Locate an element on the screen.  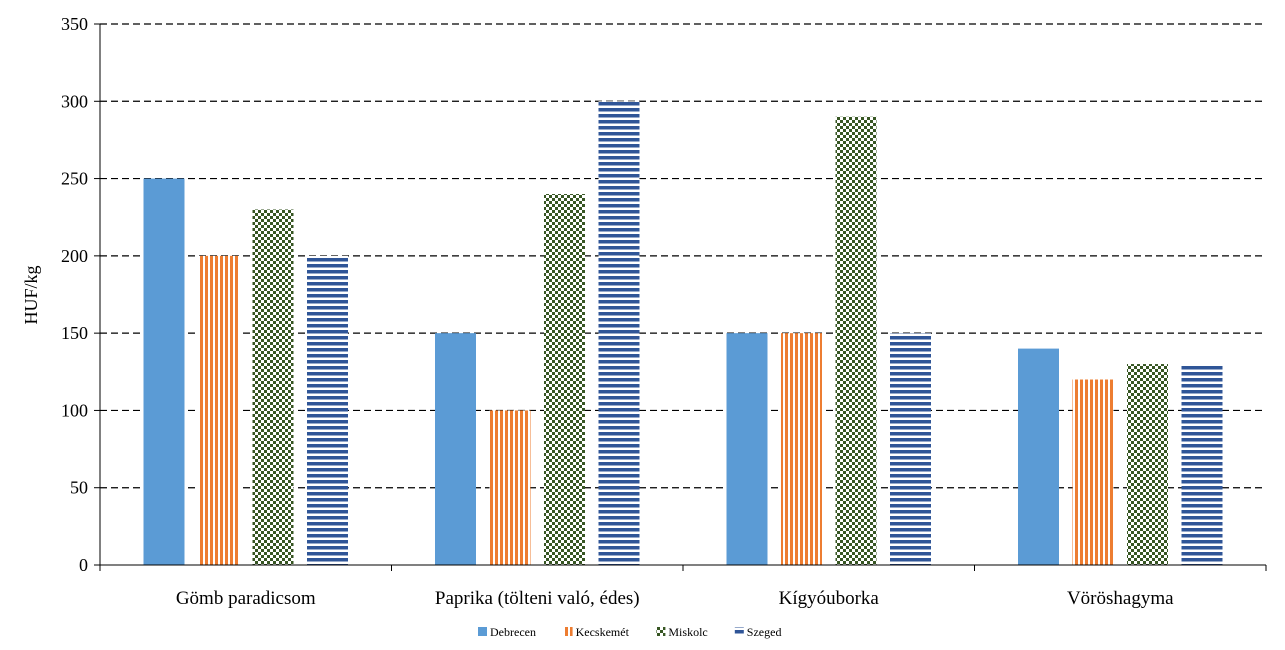
y-axis-title: HUF/kg is located at coordinates (31, 294).